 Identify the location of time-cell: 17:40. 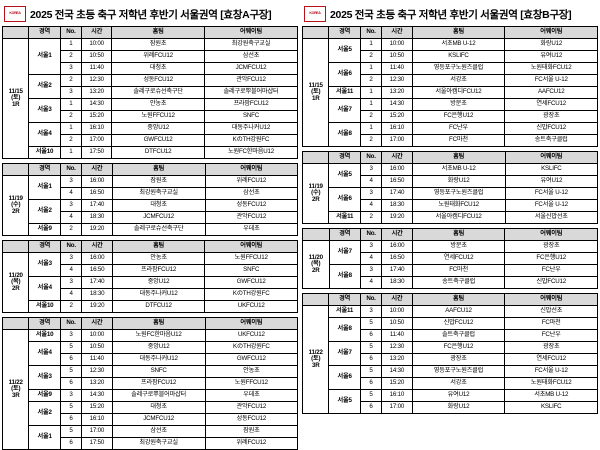
(397, 270).